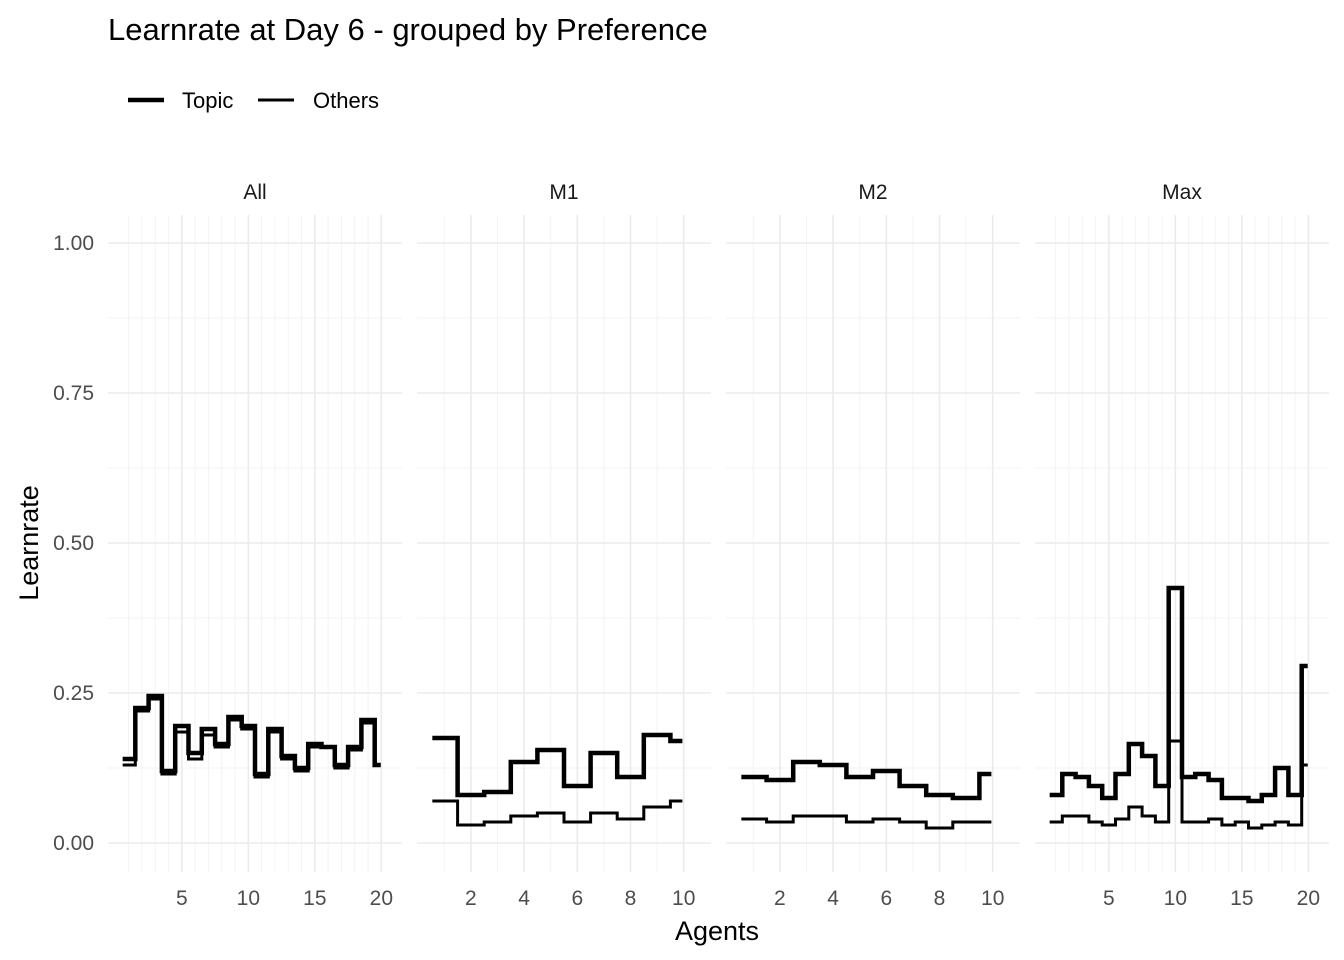 The width and height of the screenshot is (1344, 960). I want to click on legend-label-topic: Topic, so click(207, 100).